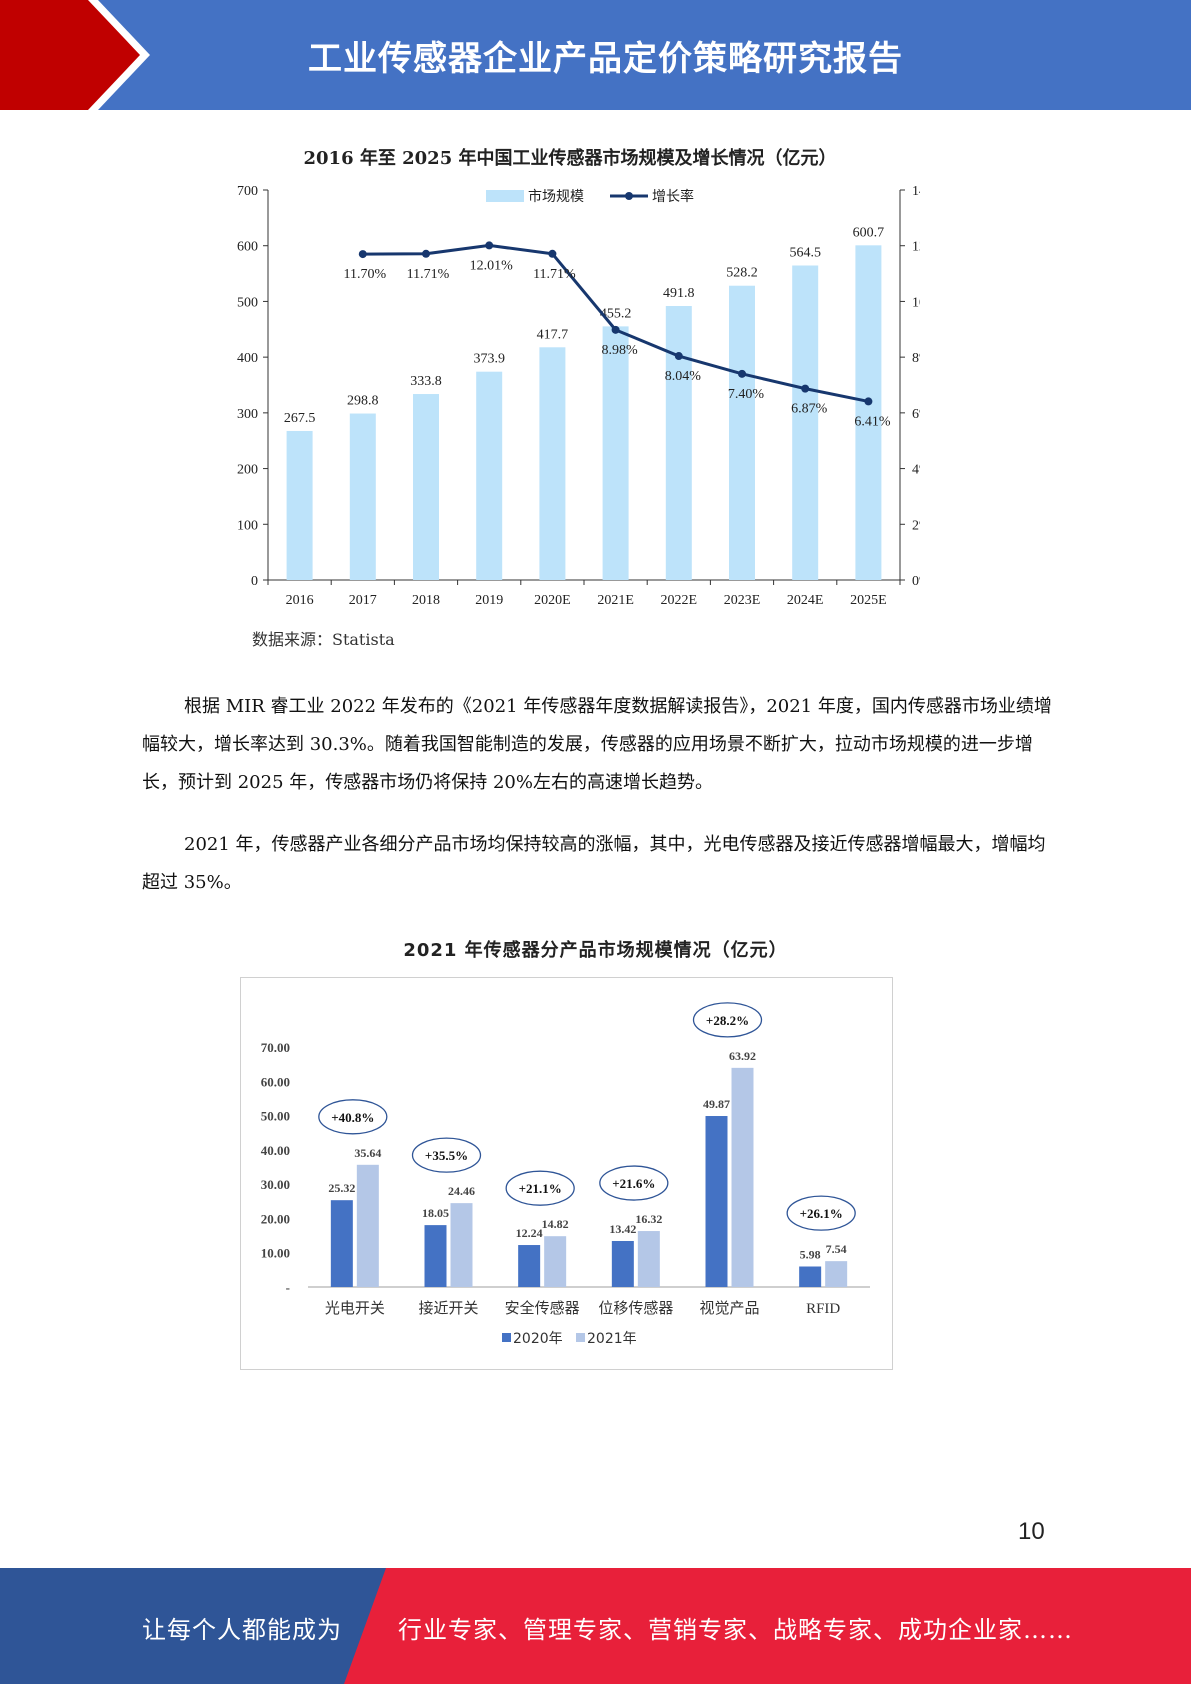 This screenshot has width=1191, height=1684. I want to click on growth-annotation-label: +28.2%, so click(727, 1020).